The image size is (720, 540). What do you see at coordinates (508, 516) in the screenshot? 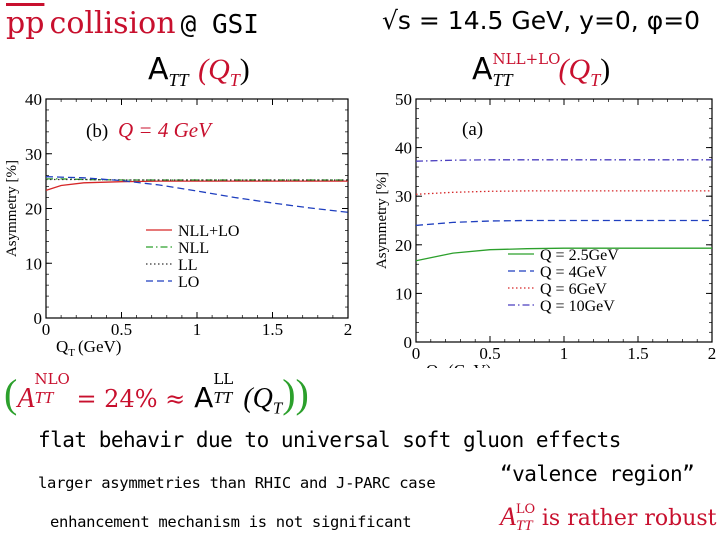
I see `robust-a: A` at bounding box center [508, 516].